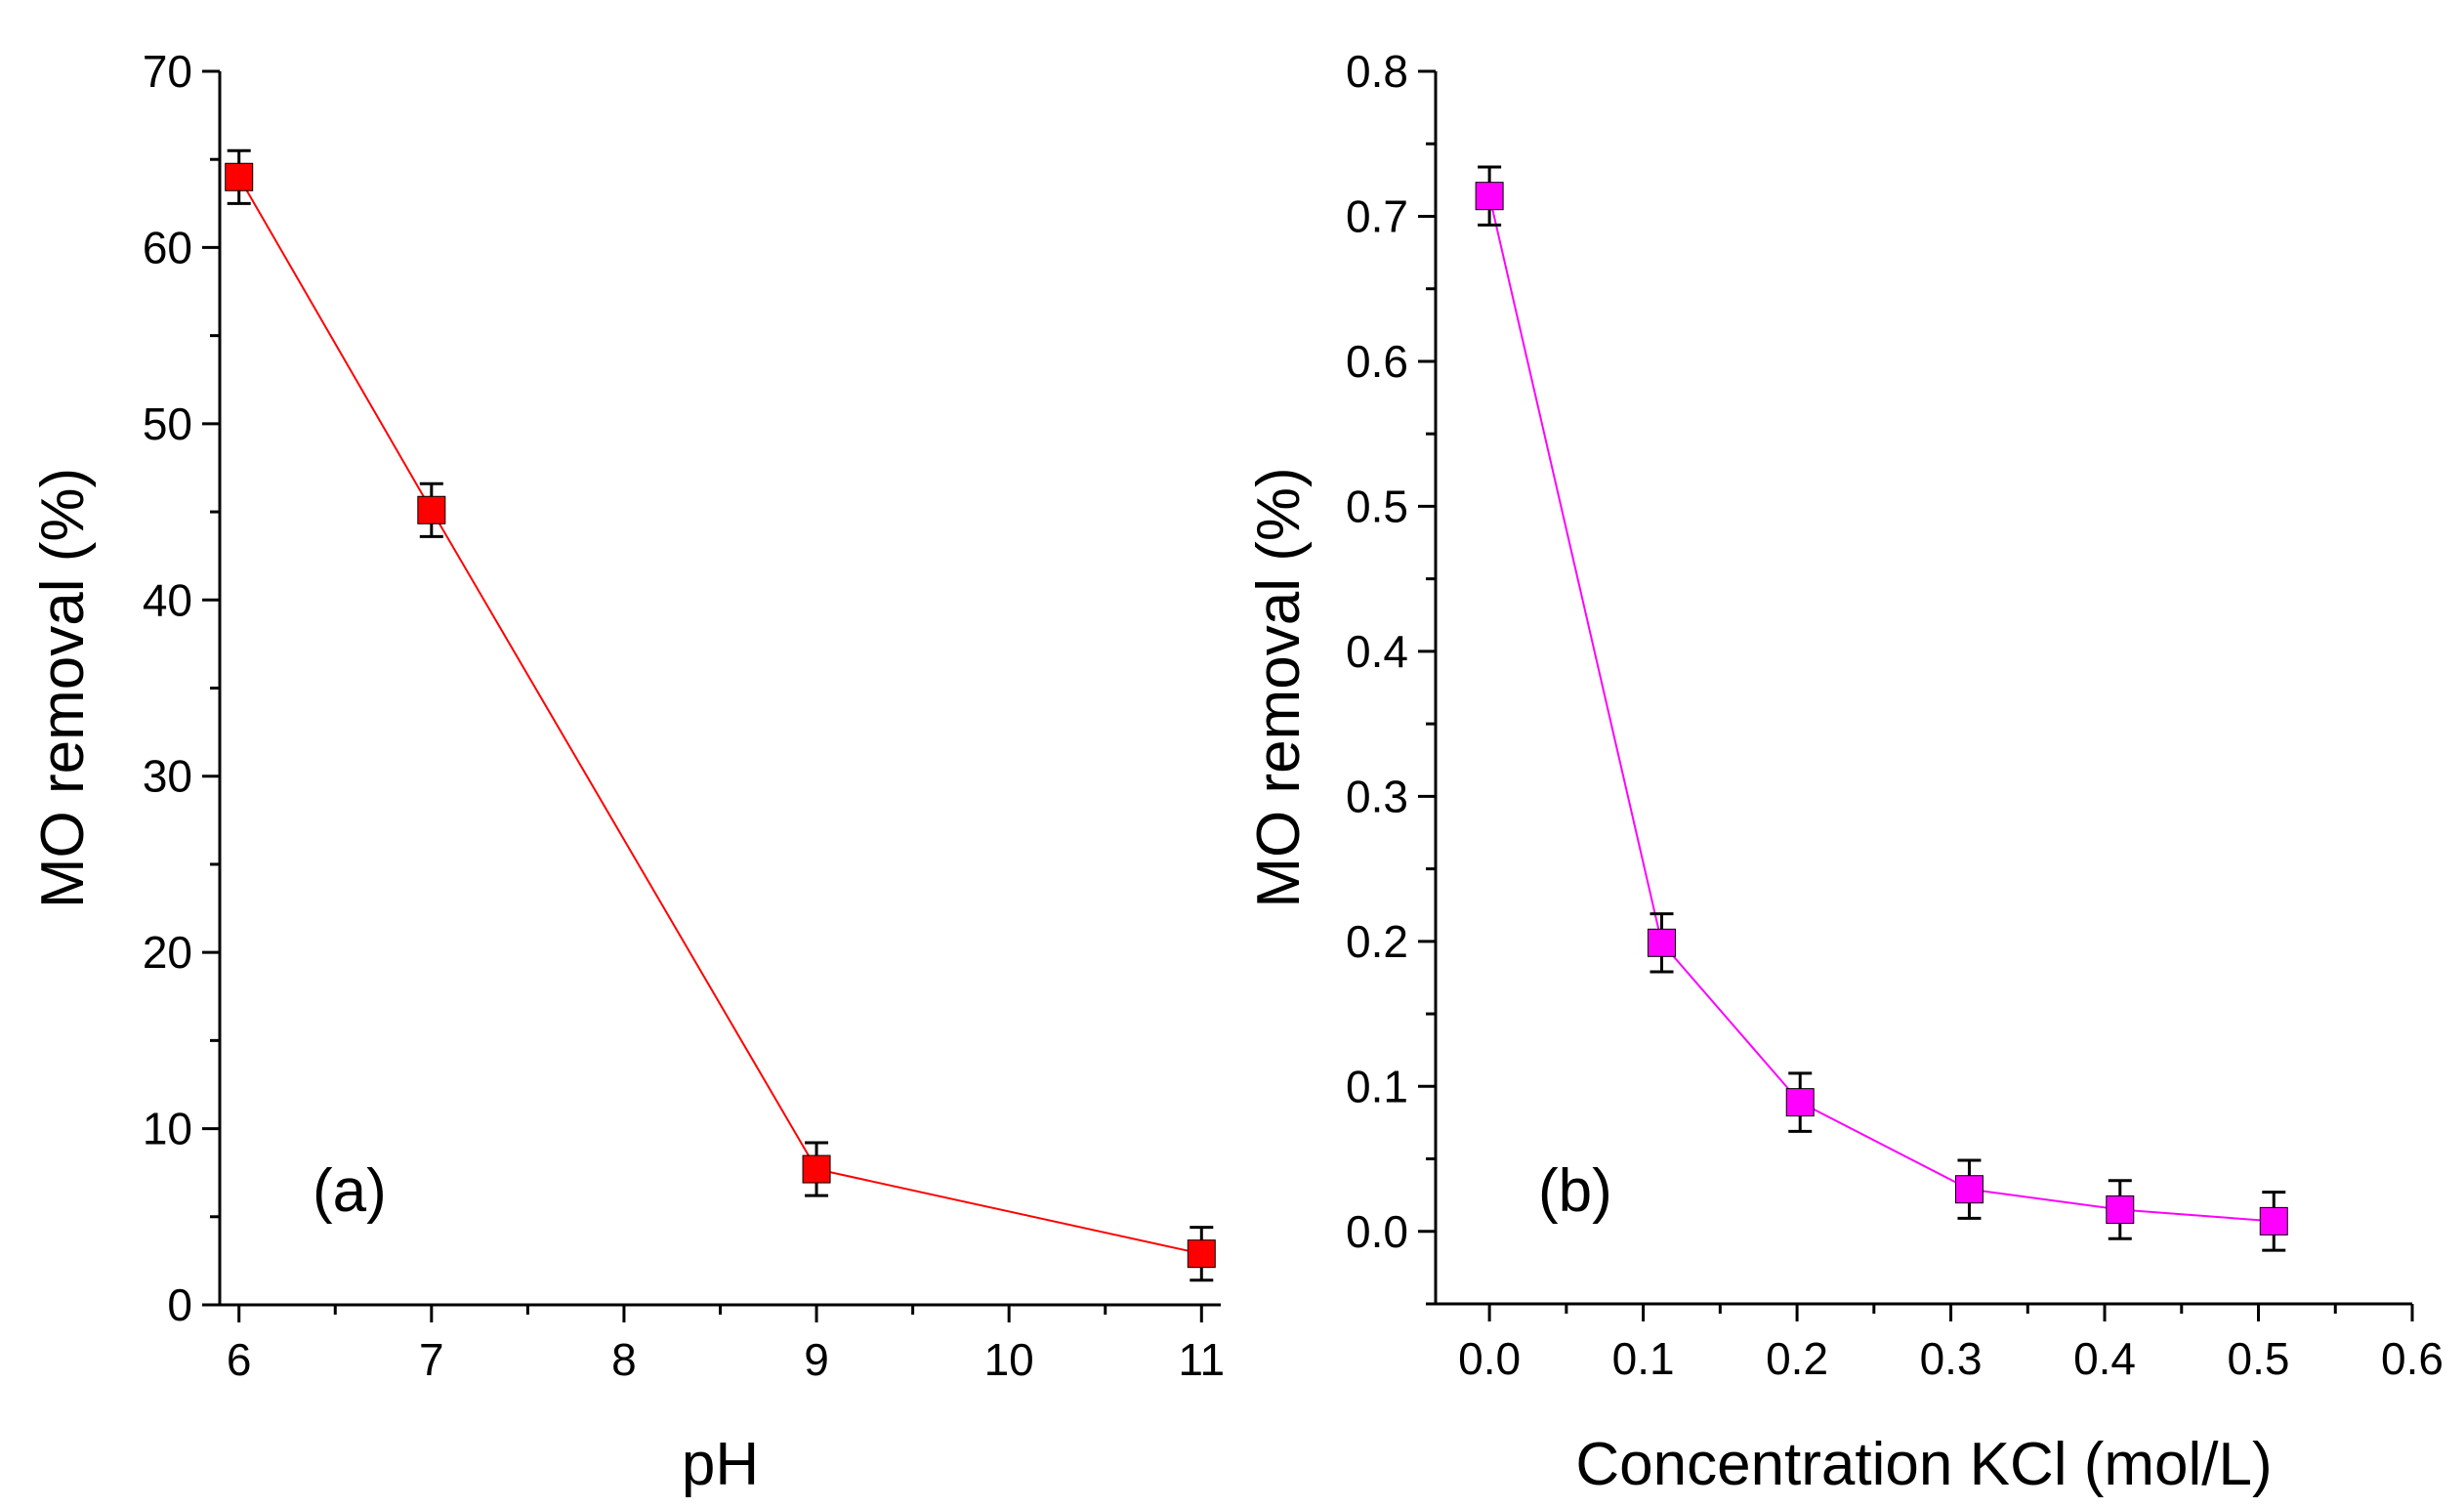 The height and width of the screenshot is (1508, 2464). I want to click on x-tick-label: 0.1, so click(1643, 1359).